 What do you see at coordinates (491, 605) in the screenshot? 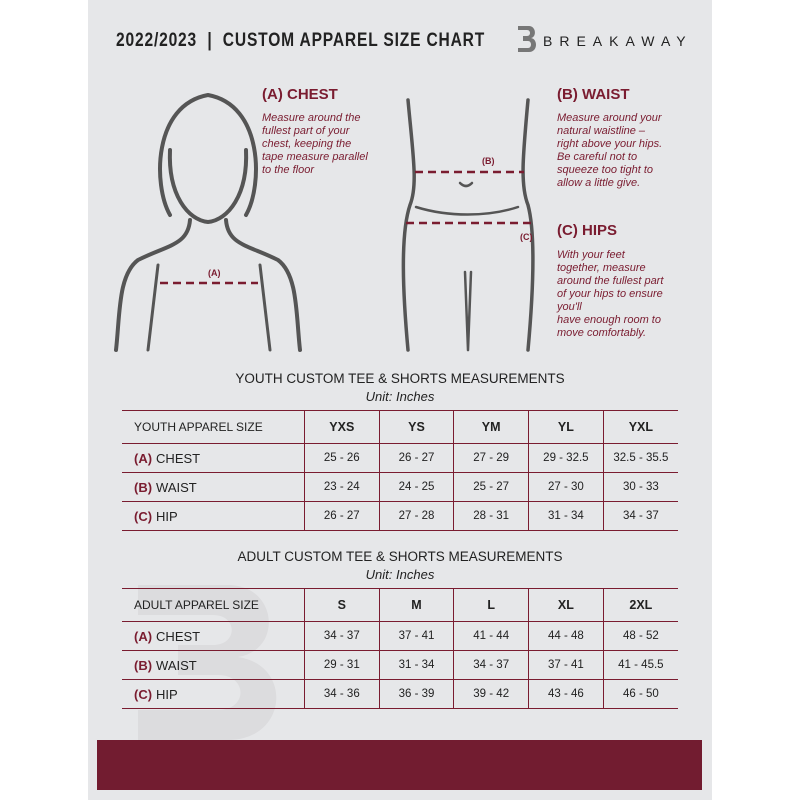
I see `size-header: L` at bounding box center [491, 605].